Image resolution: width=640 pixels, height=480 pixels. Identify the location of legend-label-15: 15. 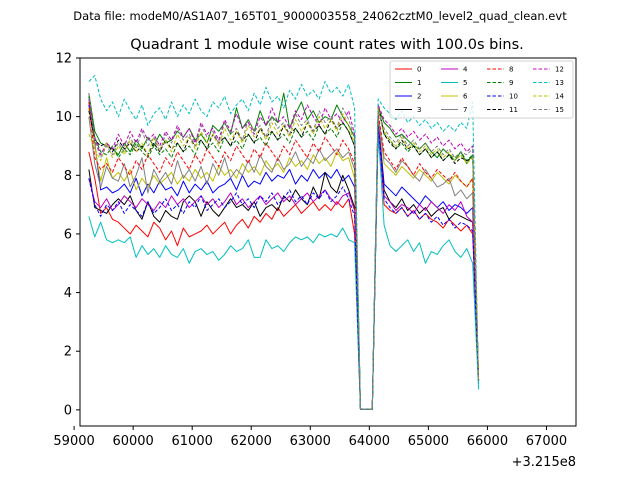
(559, 110).